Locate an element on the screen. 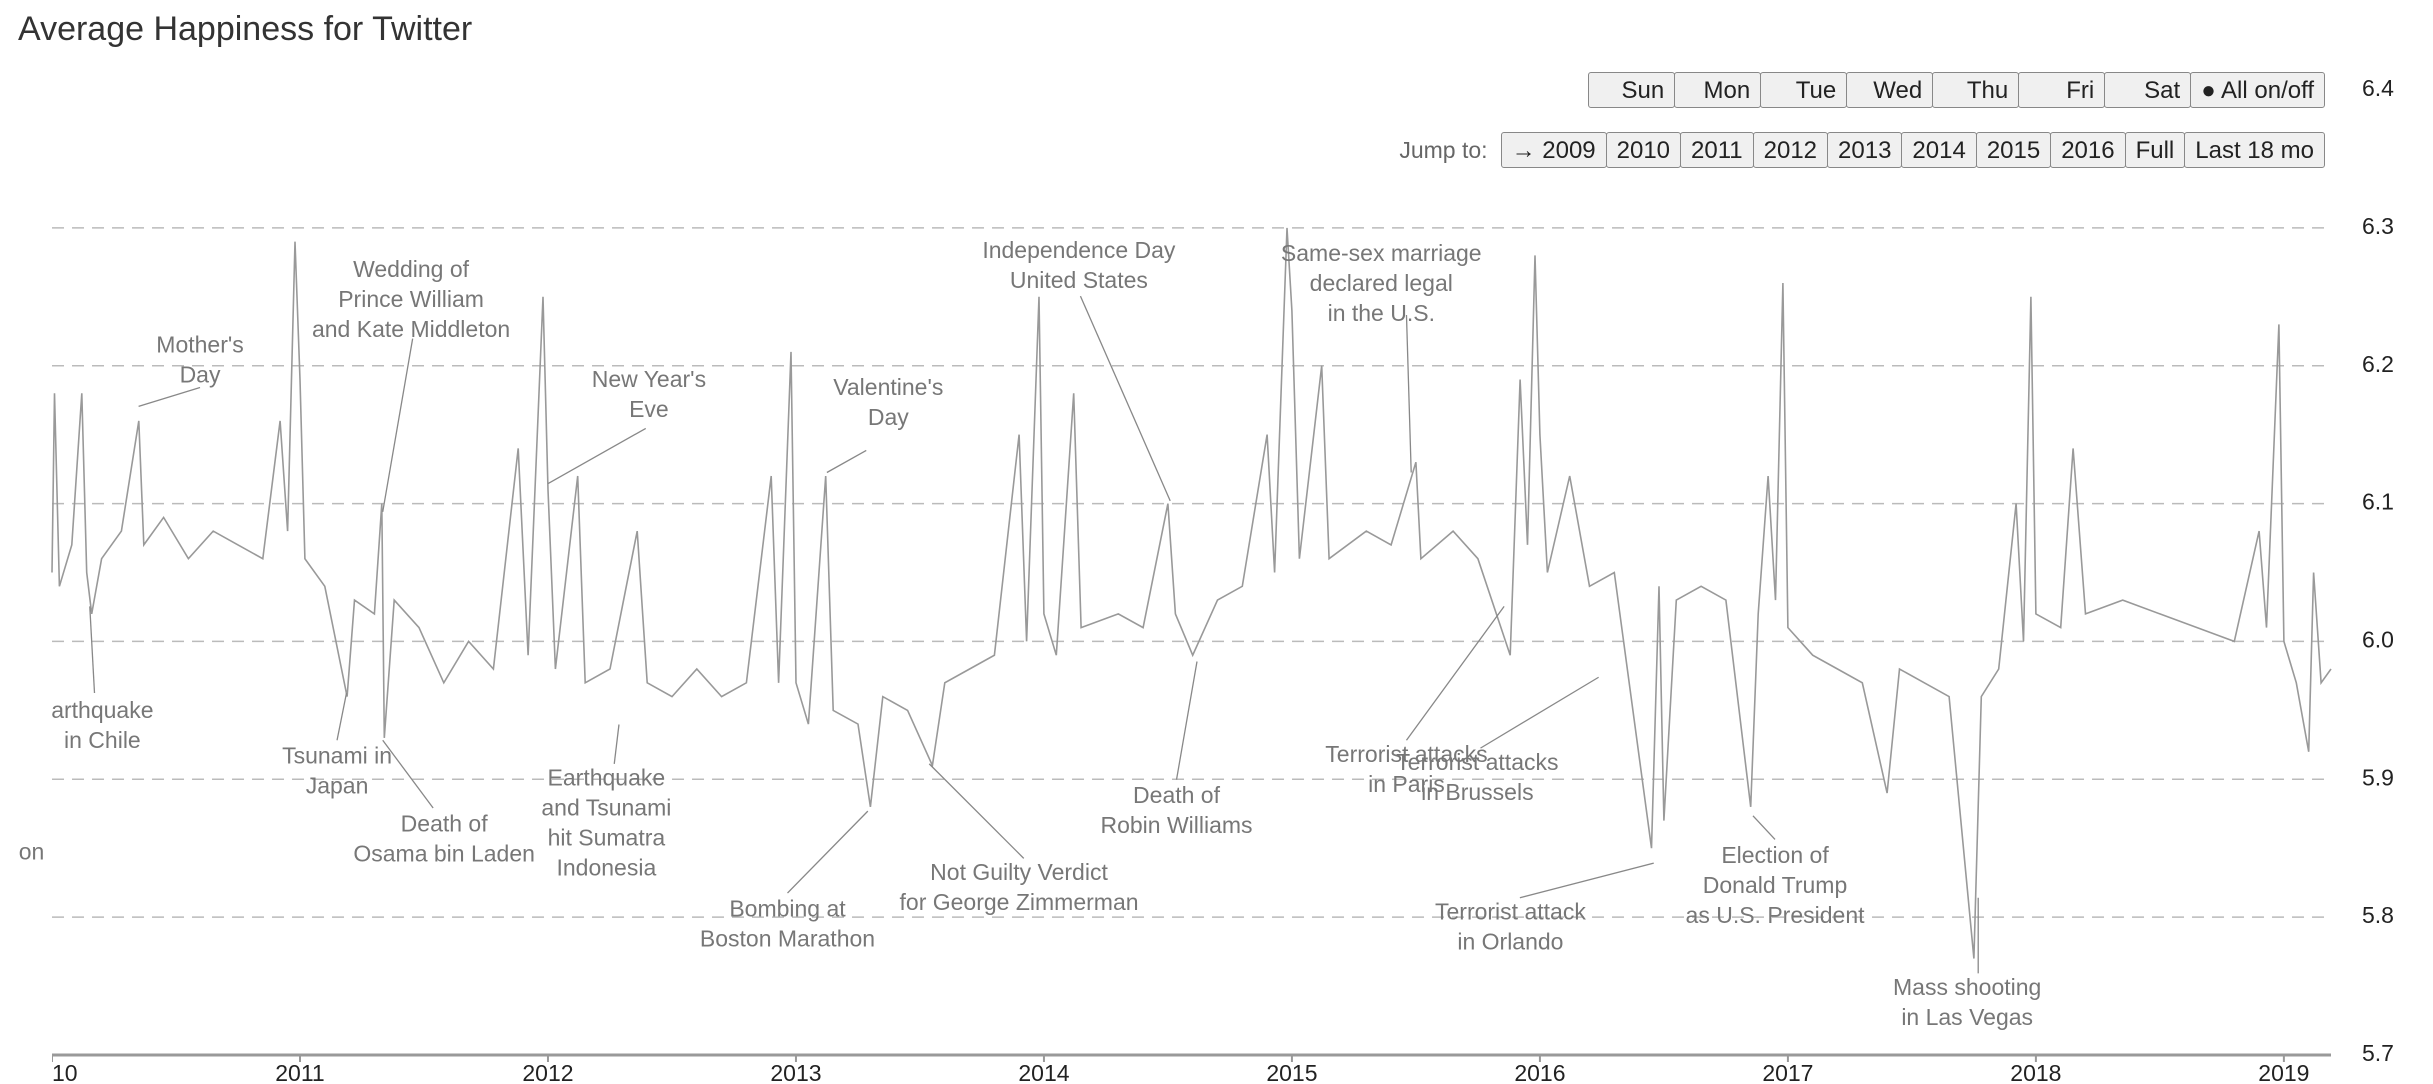  y-tick-label: 6.2 is located at coordinates (2378, 364).